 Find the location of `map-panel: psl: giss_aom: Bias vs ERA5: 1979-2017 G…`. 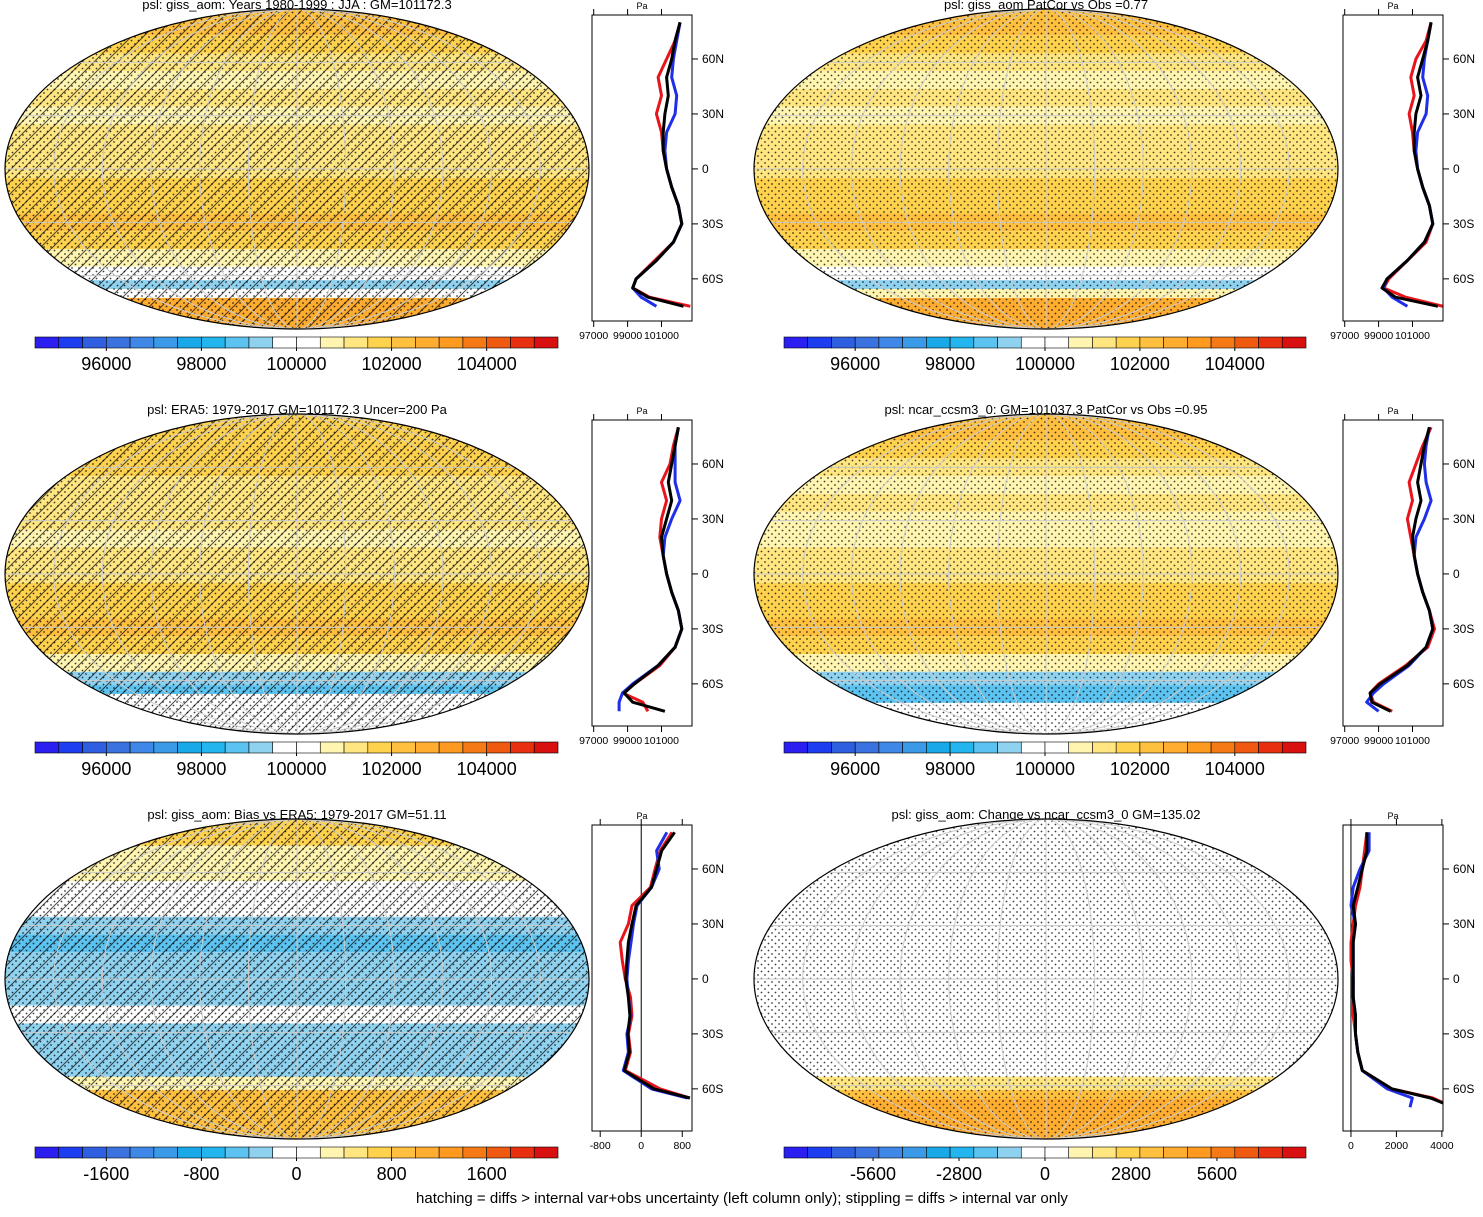

map-panel: psl: giss_aom: Bias vs ERA5: 1979-2017 G… is located at coordinates (297, 995).